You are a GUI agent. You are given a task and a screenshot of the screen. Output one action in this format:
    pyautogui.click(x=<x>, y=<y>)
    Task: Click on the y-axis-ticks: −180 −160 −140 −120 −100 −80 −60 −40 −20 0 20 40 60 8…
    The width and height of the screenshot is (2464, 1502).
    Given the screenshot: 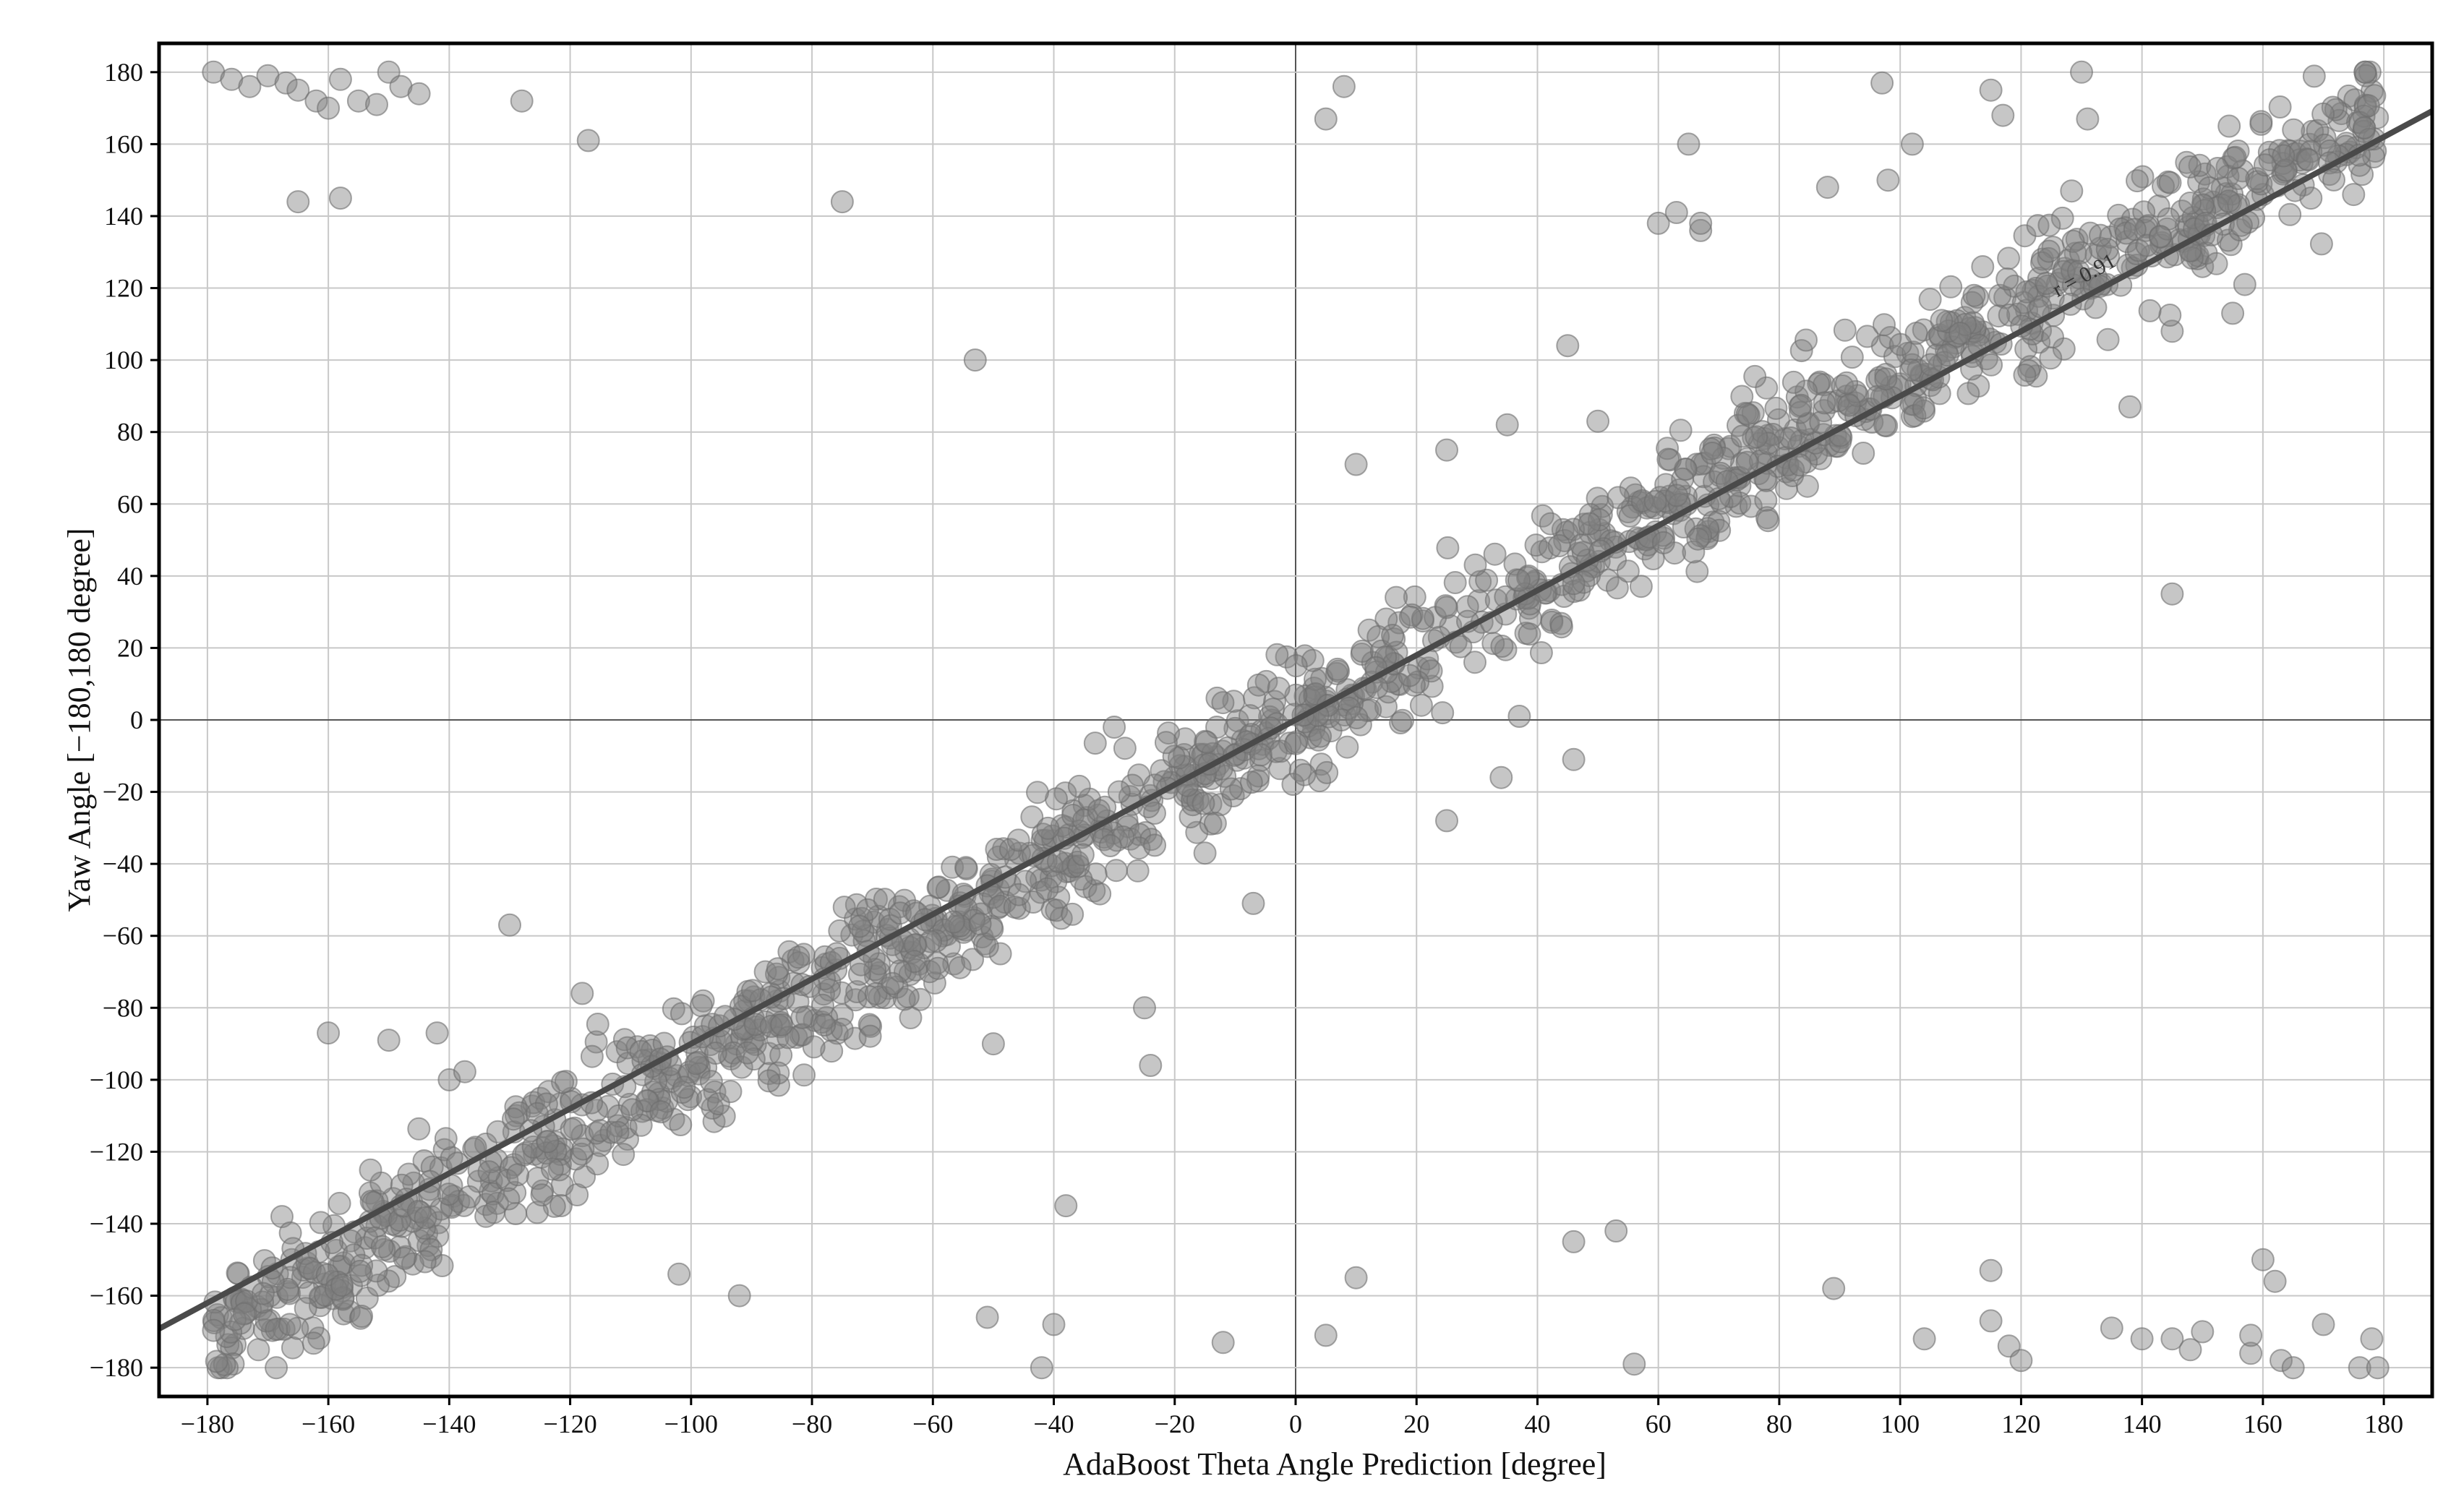 What is the action you would take?
    pyautogui.click(x=124, y=720)
    